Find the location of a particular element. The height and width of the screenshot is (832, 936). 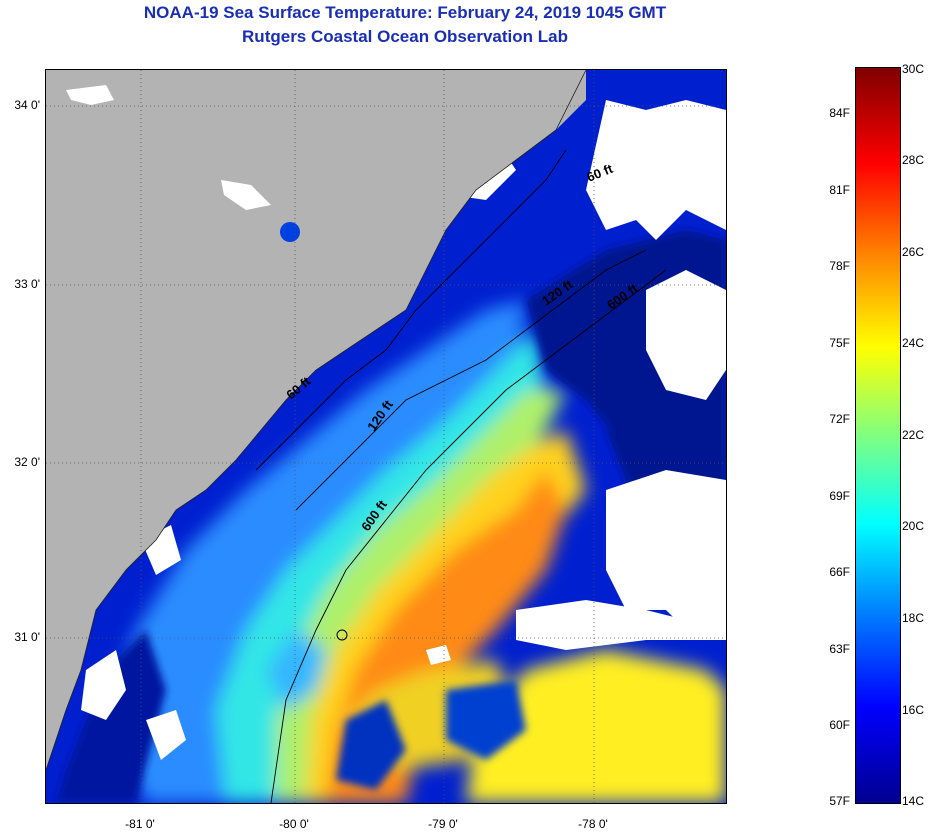

colorbar-c-28: 28C is located at coordinates (913, 160).